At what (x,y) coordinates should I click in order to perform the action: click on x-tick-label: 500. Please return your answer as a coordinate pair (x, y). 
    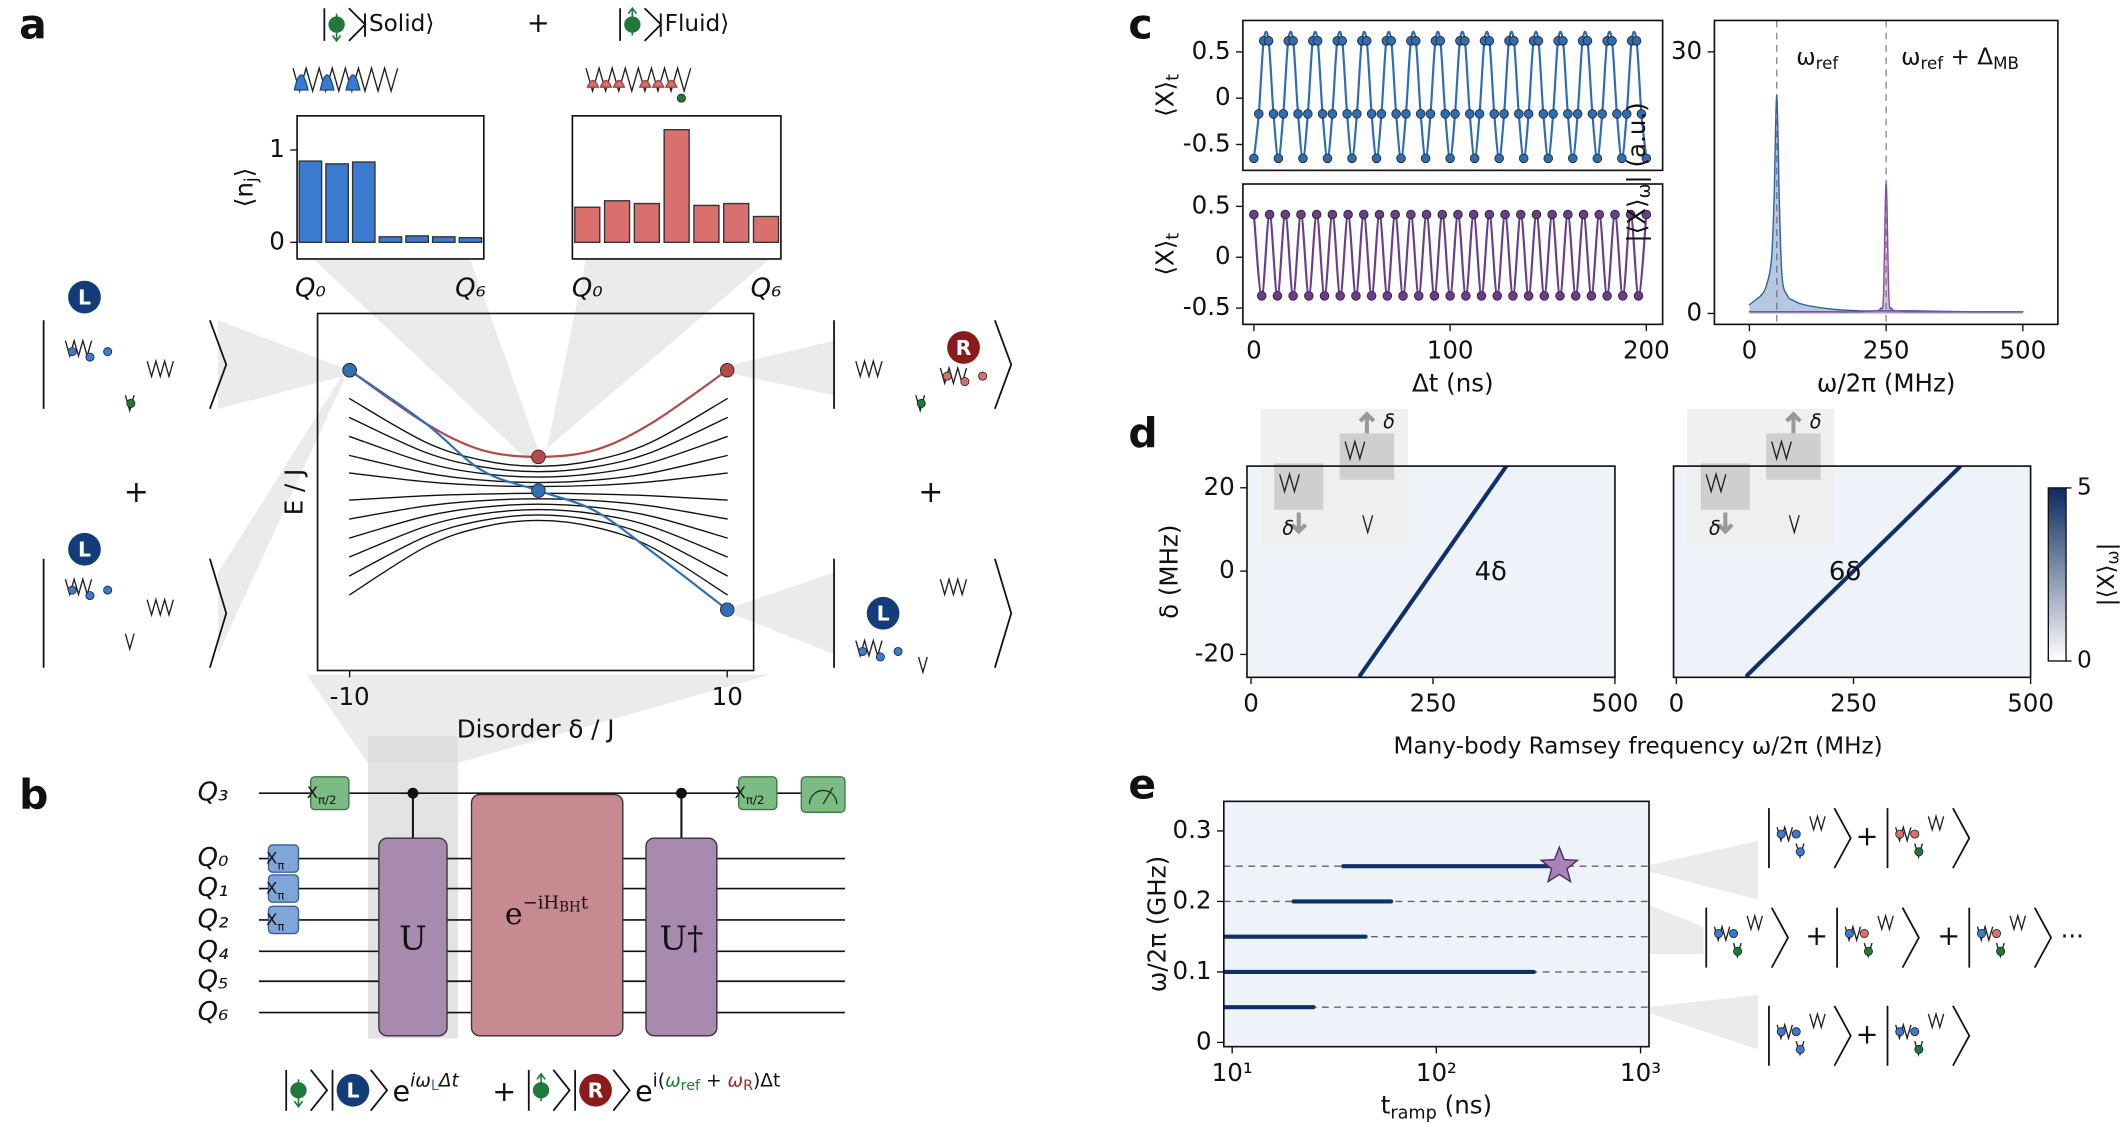
    Looking at the image, I should click on (1615, 703).